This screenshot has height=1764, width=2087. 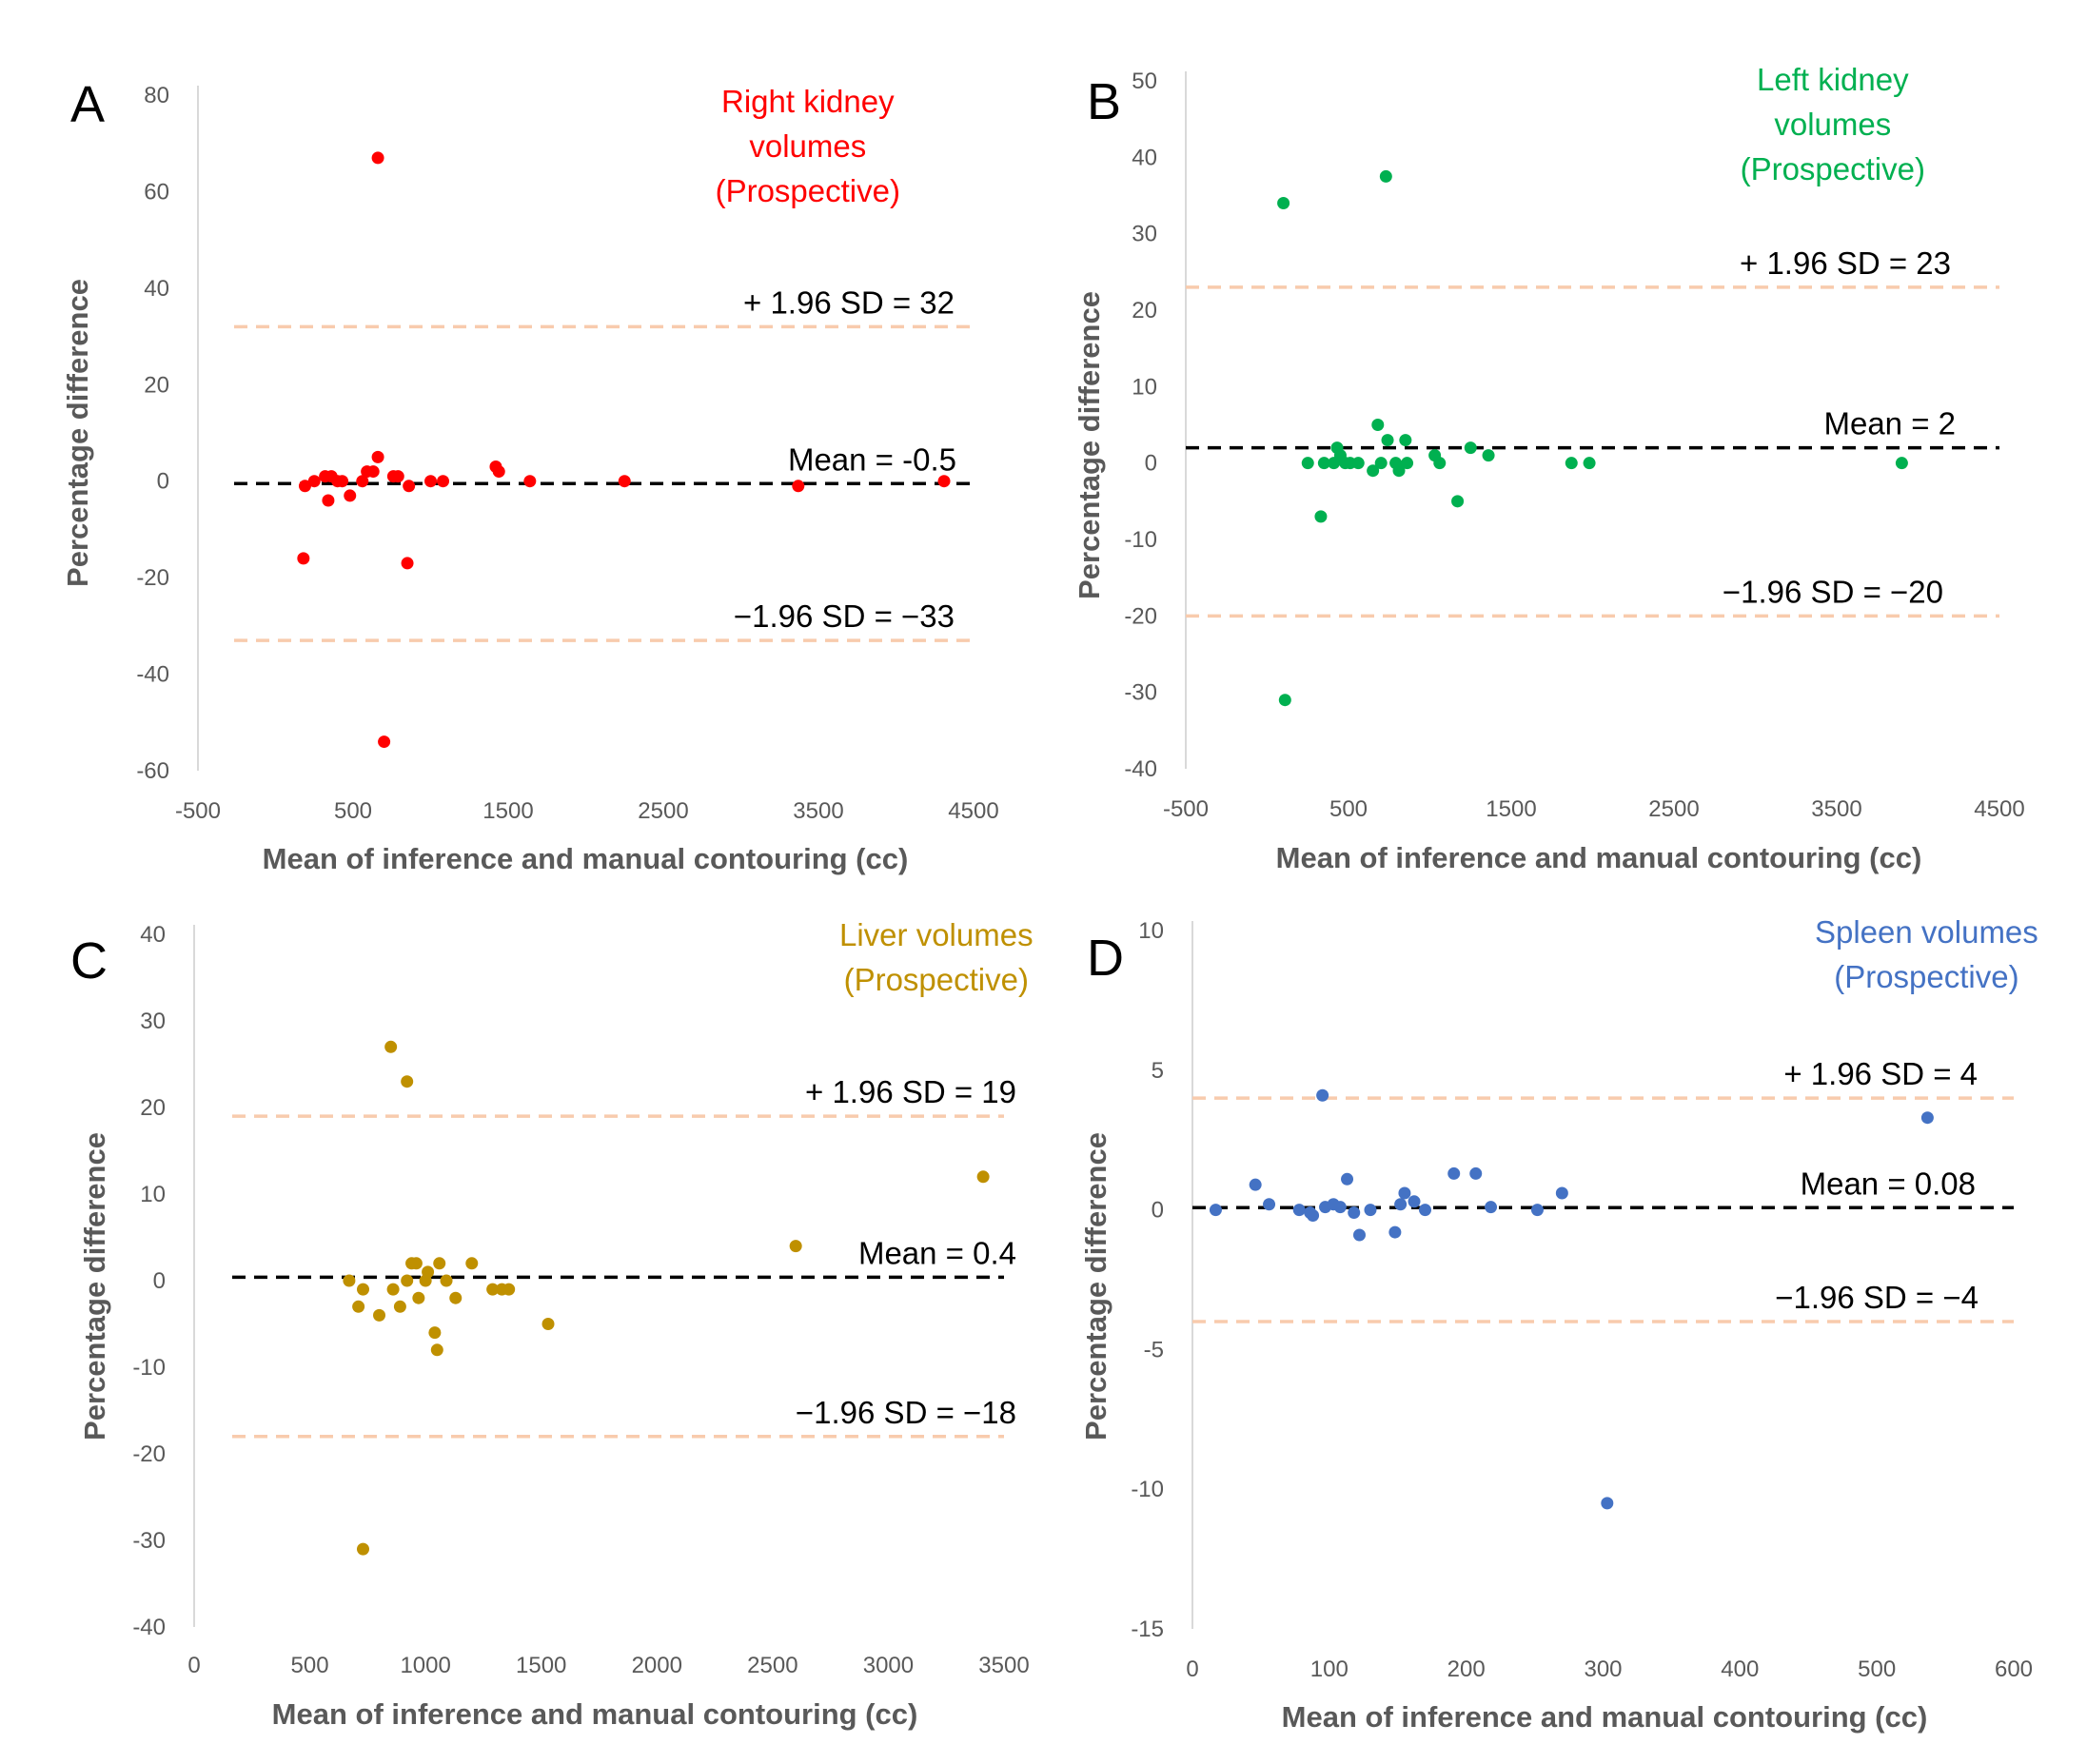 I want to click on y-tick-label: 80, so click(x=156, y=95).